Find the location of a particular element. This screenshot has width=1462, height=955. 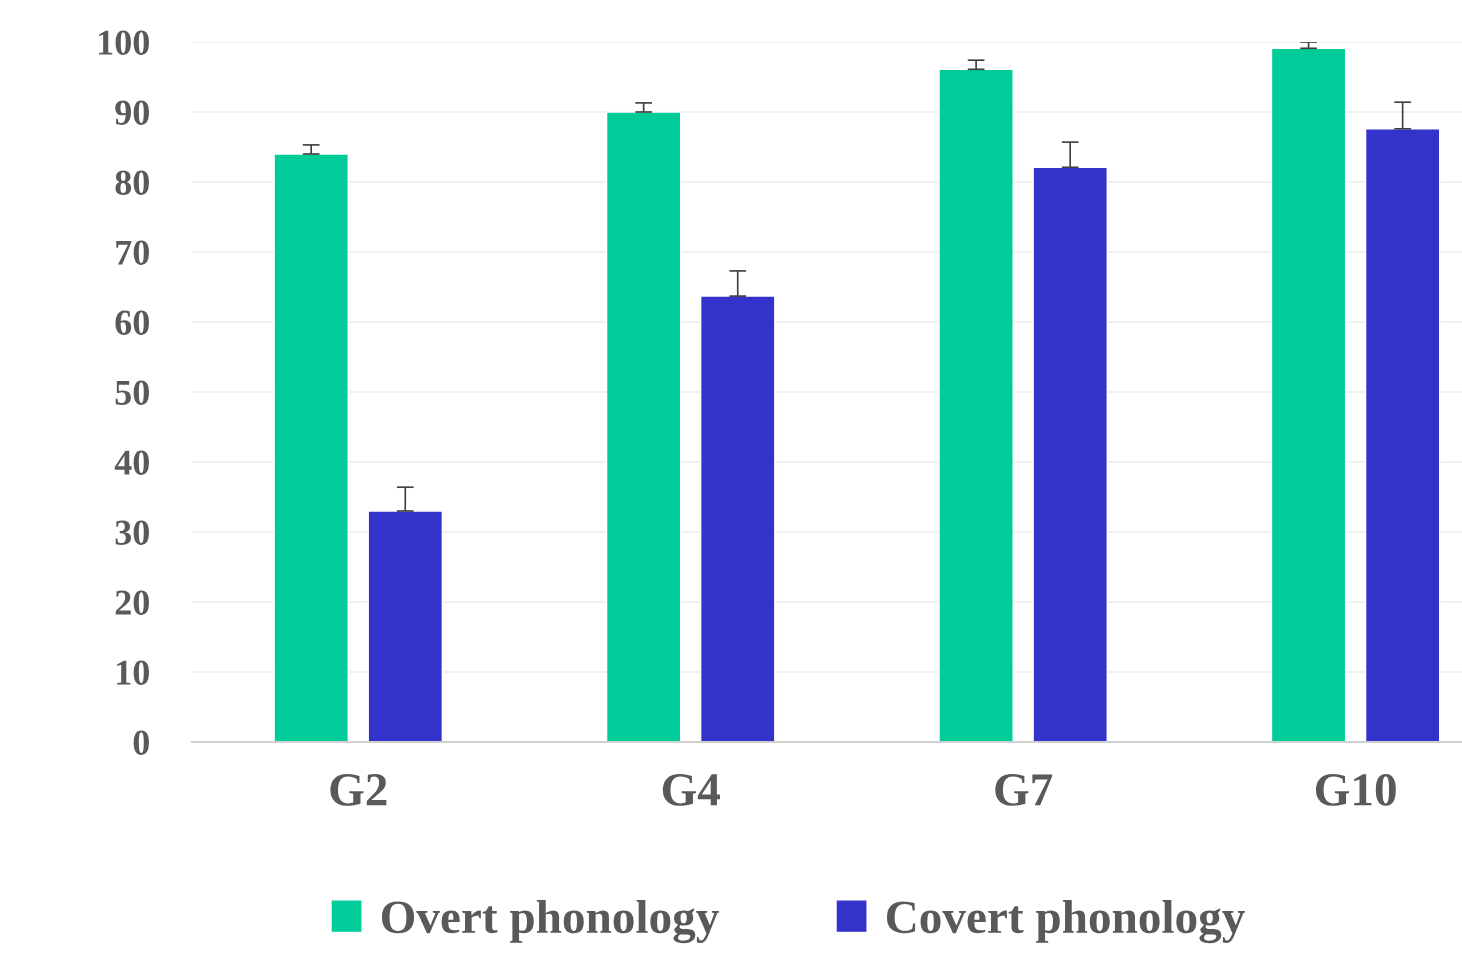

legend-label: Covert phonology is located at coordinates (1065, 922).